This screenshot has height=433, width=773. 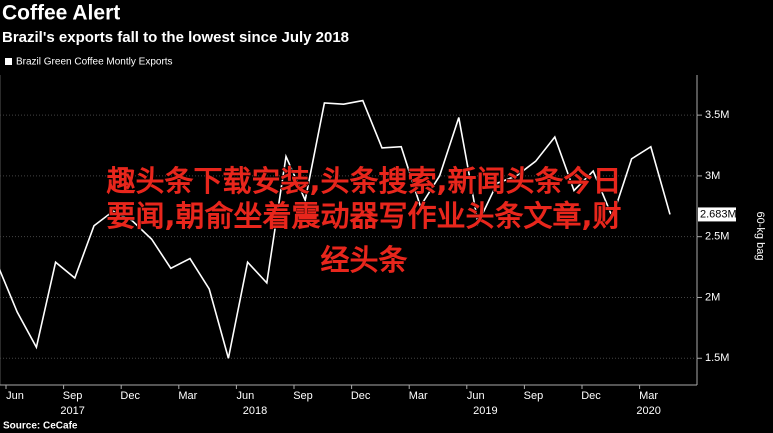 I want to click on legend-label: Brazil Green Coffee Montly Exports, so click(x=94, y=62).